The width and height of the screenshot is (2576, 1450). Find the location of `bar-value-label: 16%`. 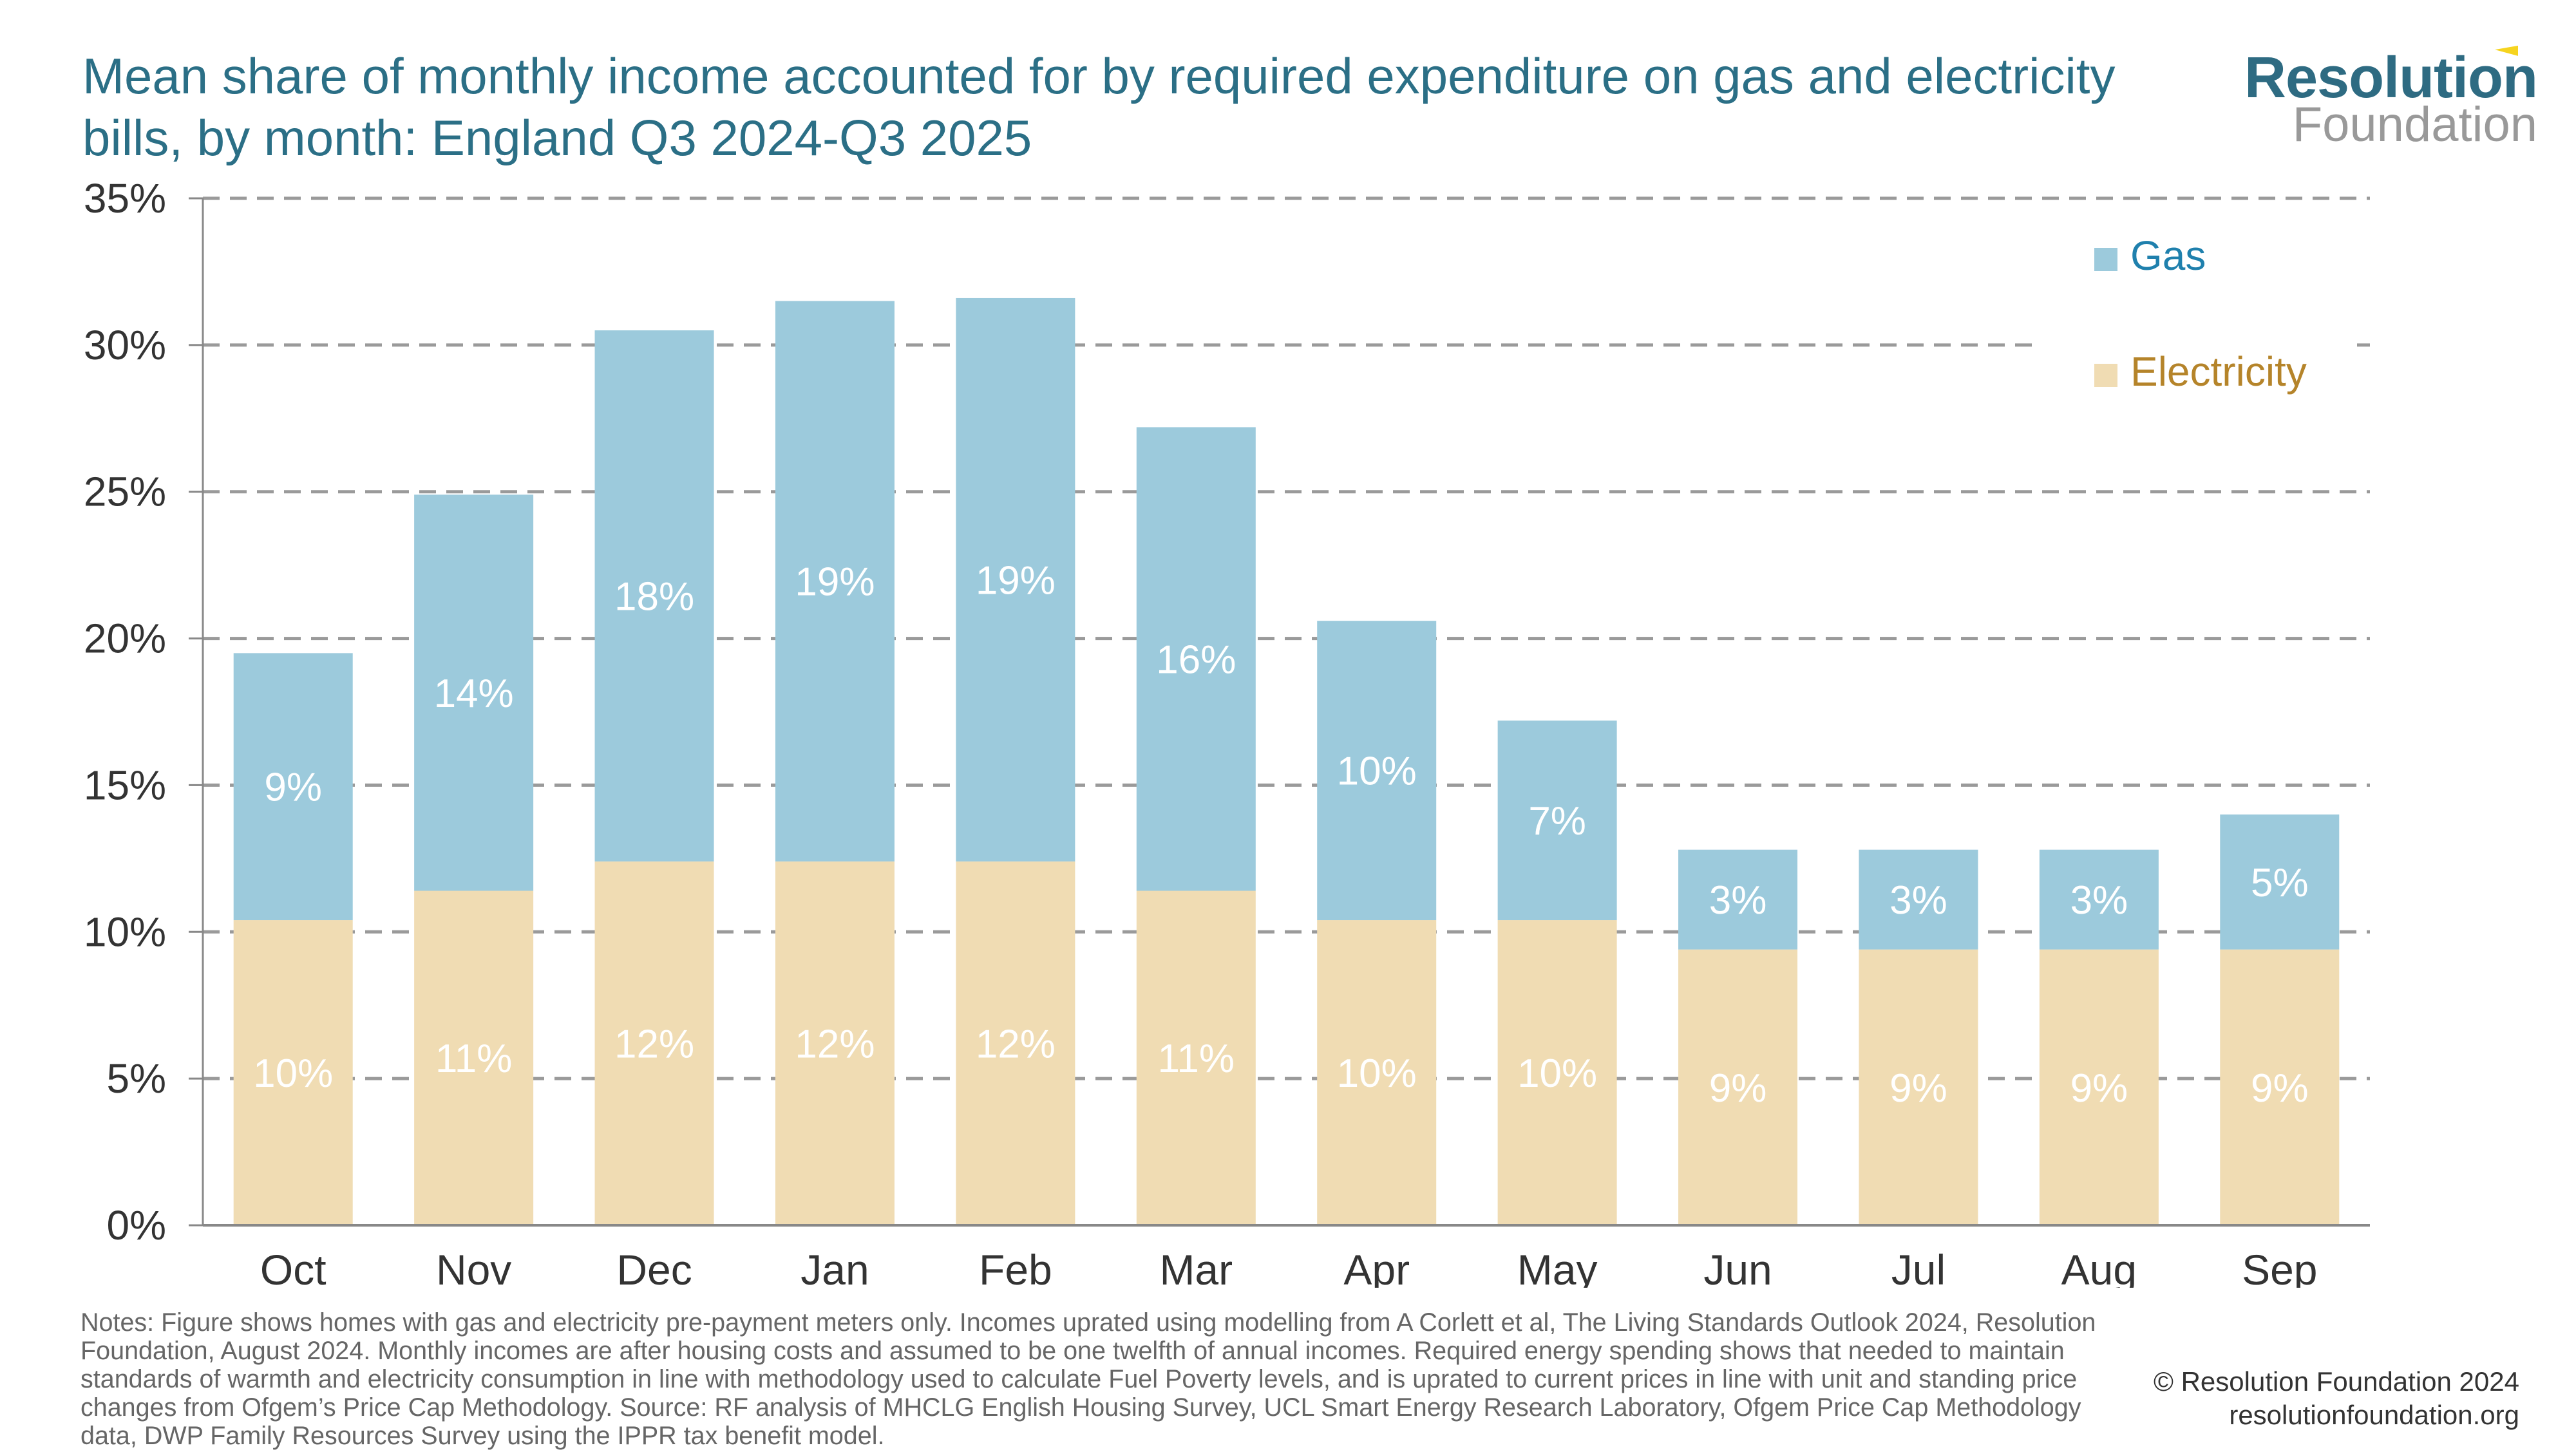

bar-value-label: 16% is located at coordinates (1196, 659).